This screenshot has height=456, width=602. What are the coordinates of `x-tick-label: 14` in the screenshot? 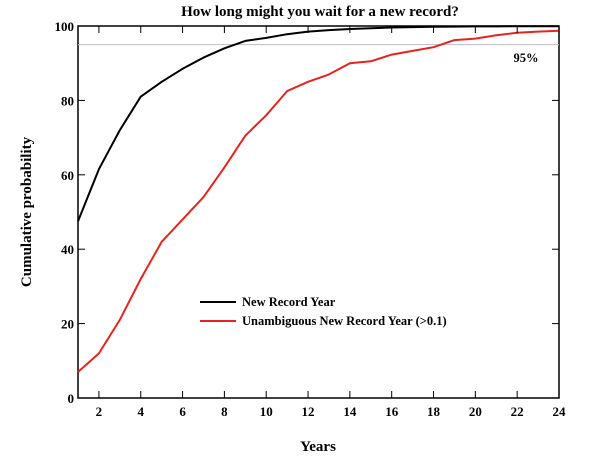 It's located at (350, 411).